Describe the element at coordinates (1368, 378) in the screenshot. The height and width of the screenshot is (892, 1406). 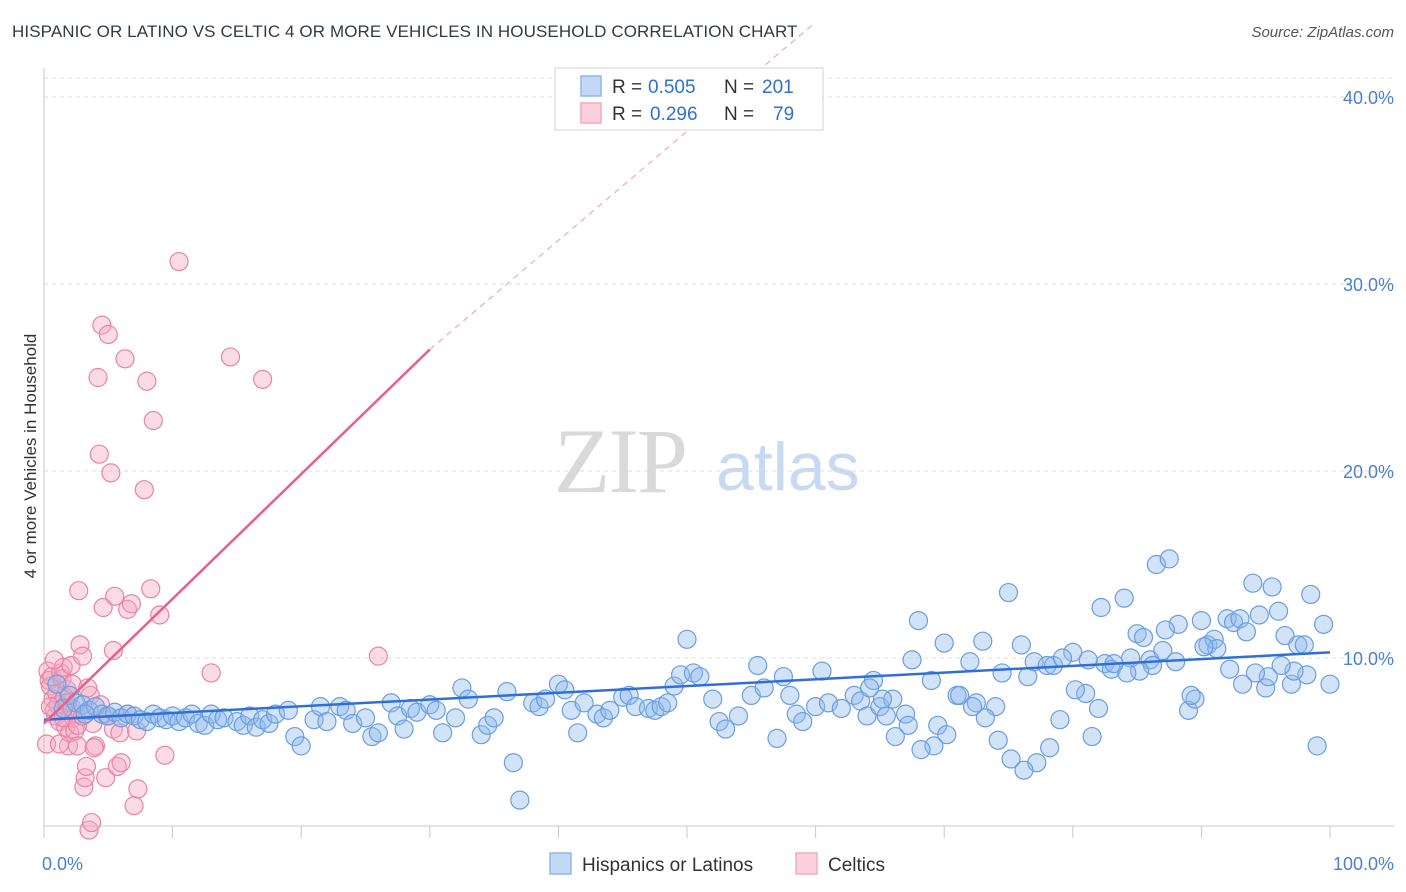
I see `y-tick-labels: 10.0% 20.0% 30.0% 40.0%` at that location.